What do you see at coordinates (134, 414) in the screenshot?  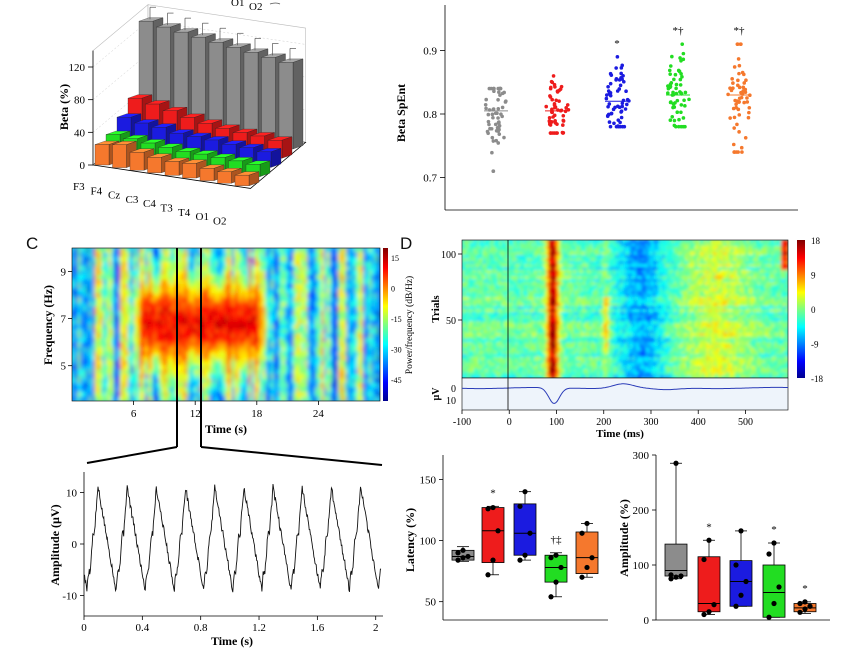 I see `xtick-label: 6` at bounding box center [134, 414].